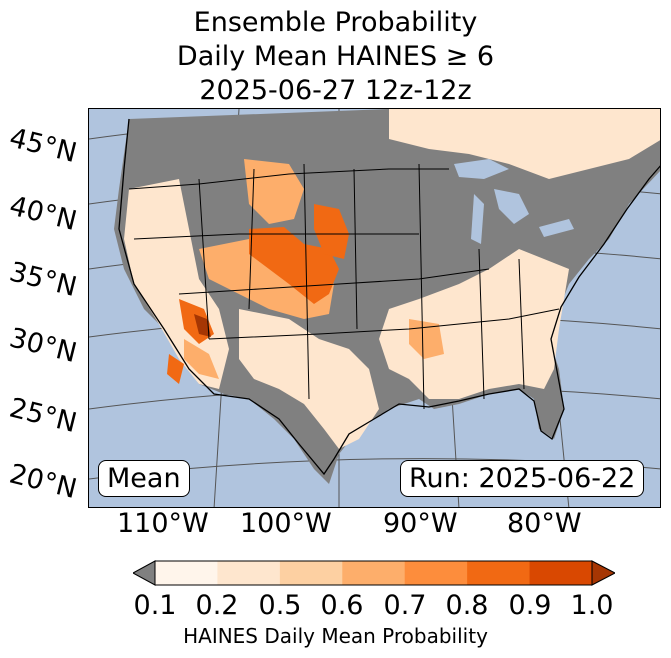 This screenshot has width=671, height=658. Describe the element at coordinates (43, 416) in the screenshot. I see `lat-label-25: 25°N` at that location.